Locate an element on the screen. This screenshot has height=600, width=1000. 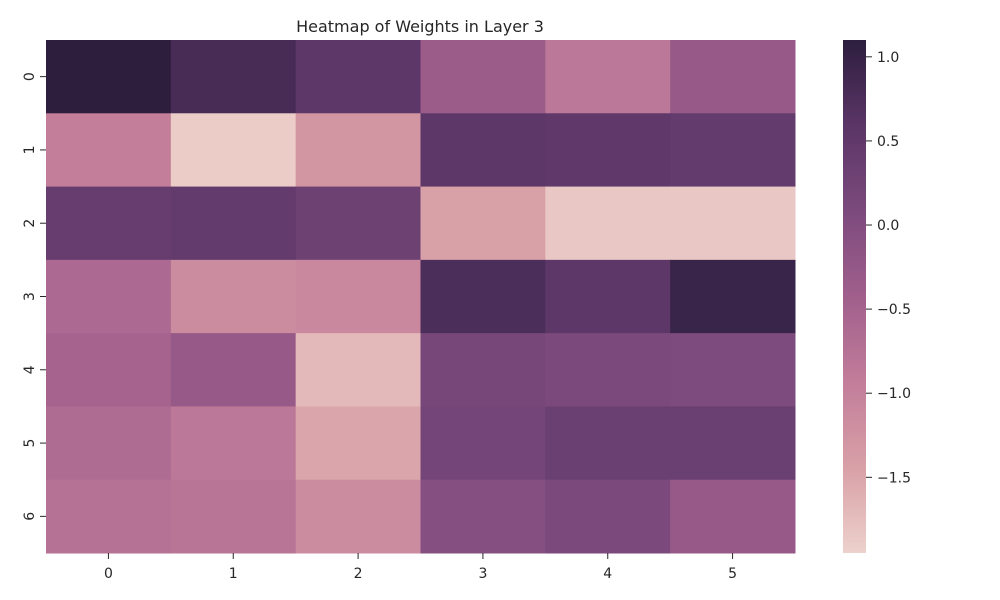
x-tick-label: 4 is located at coordinates (607, 574).